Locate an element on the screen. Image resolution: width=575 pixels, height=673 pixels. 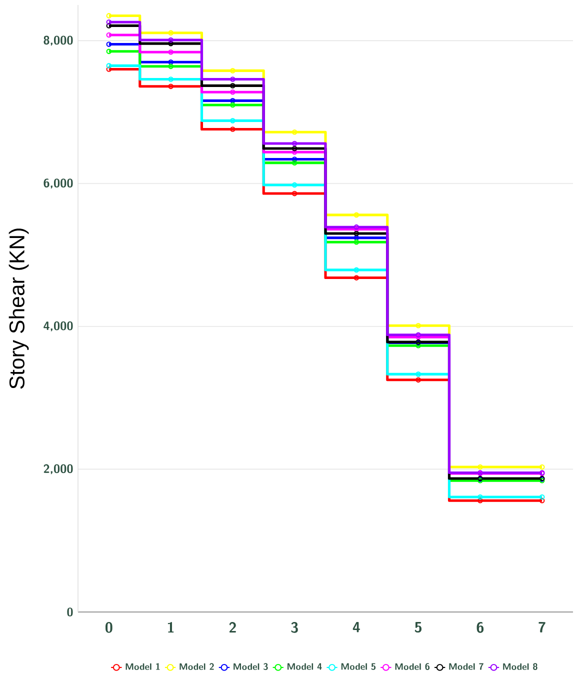
y-tick-label: 2,000 is located at coordinates (58, 469).